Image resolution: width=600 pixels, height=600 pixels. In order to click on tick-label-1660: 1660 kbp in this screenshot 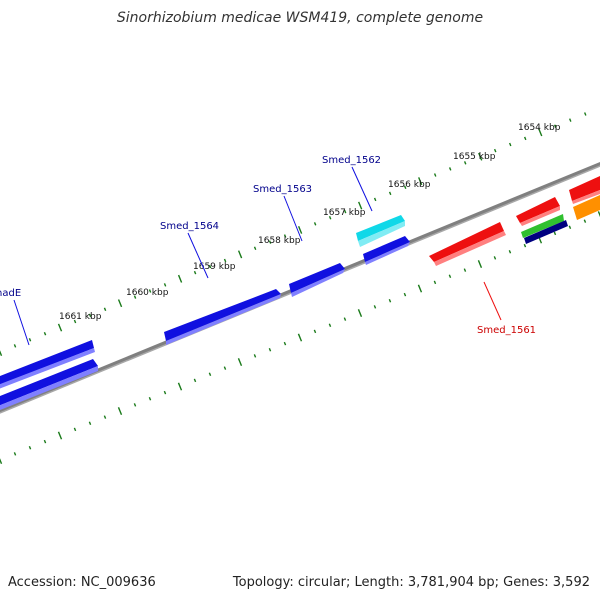, I will do `click(147, 293)`.